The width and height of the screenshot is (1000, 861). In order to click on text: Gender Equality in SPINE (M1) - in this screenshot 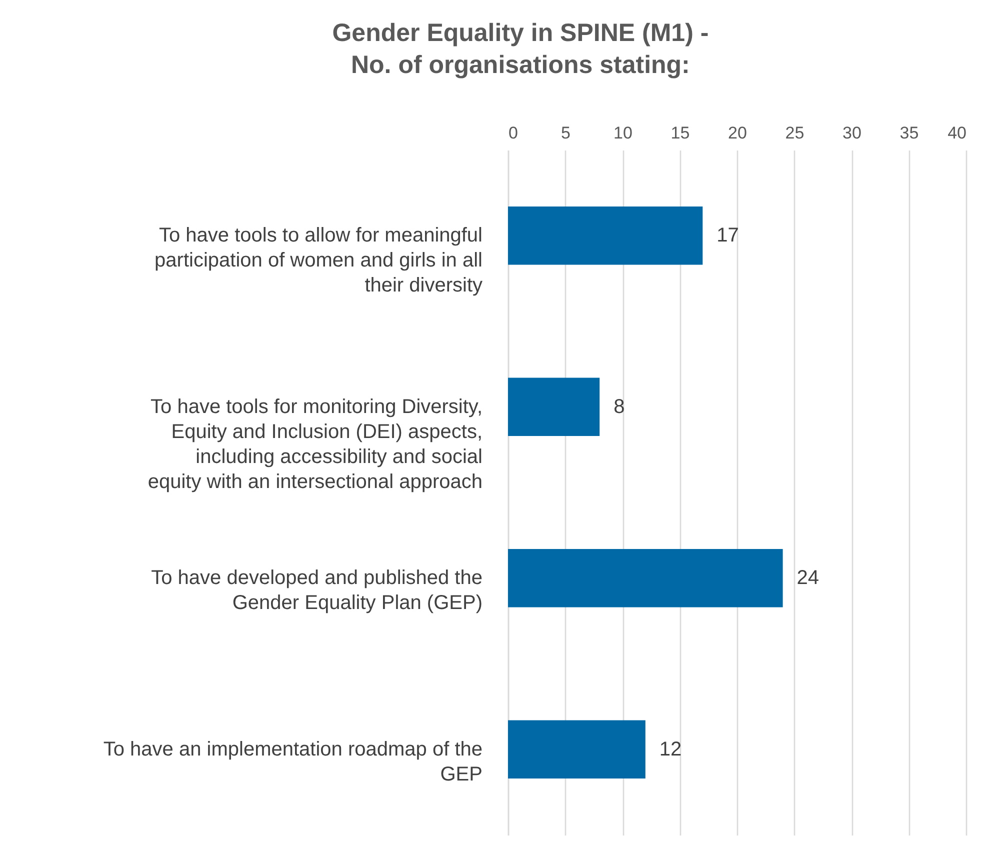, I will do `click(520, 33)`.